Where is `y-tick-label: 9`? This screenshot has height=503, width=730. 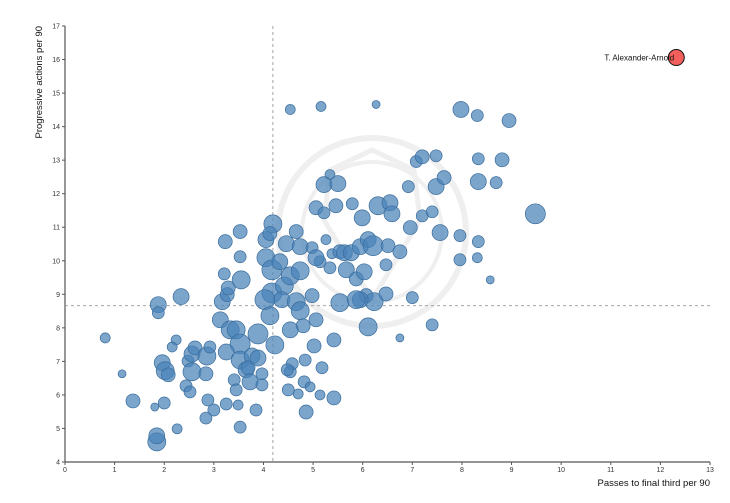
y-tick-label: 9 is located at coordinates (58, 295).